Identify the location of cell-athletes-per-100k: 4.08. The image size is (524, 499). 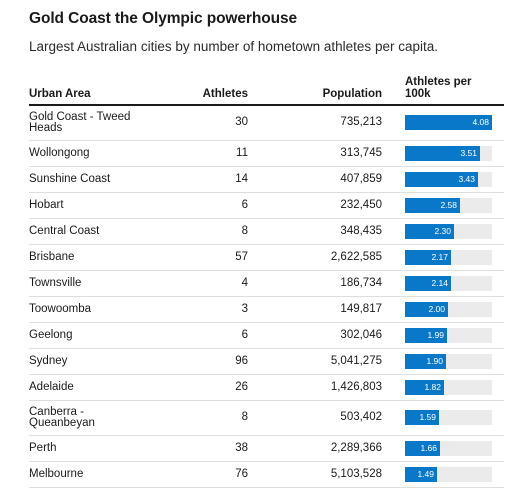
(443, 123).